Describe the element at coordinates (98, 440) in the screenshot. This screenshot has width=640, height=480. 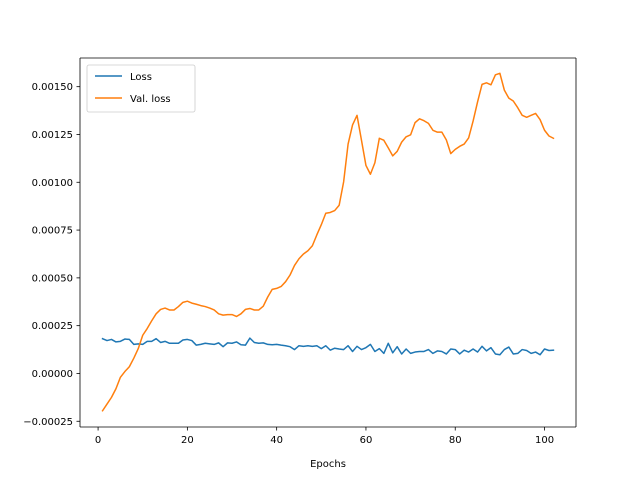
I see `x-tick-label: 0` at that location.